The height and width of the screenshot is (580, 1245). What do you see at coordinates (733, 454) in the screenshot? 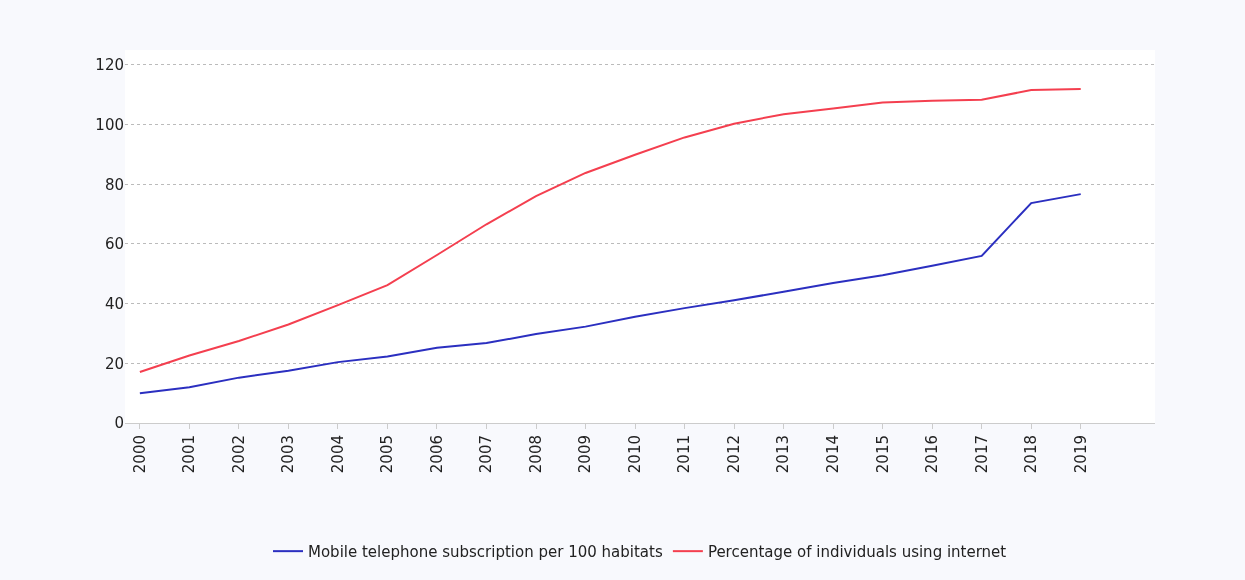
I see `x-tick-label: 2012` at bounding box center [733, 454].